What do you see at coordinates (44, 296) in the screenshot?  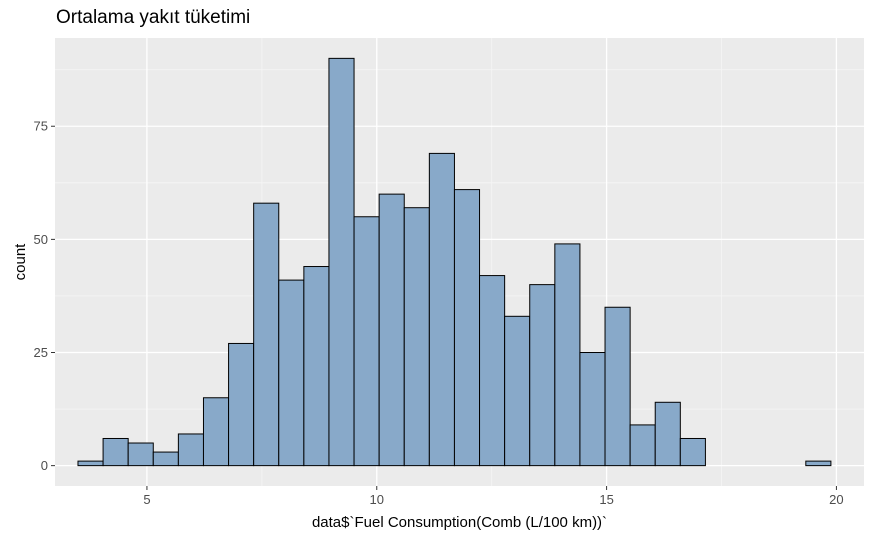 I see `y-axis-ticks: 0 25 50 75` at bounding box center [44, 296].